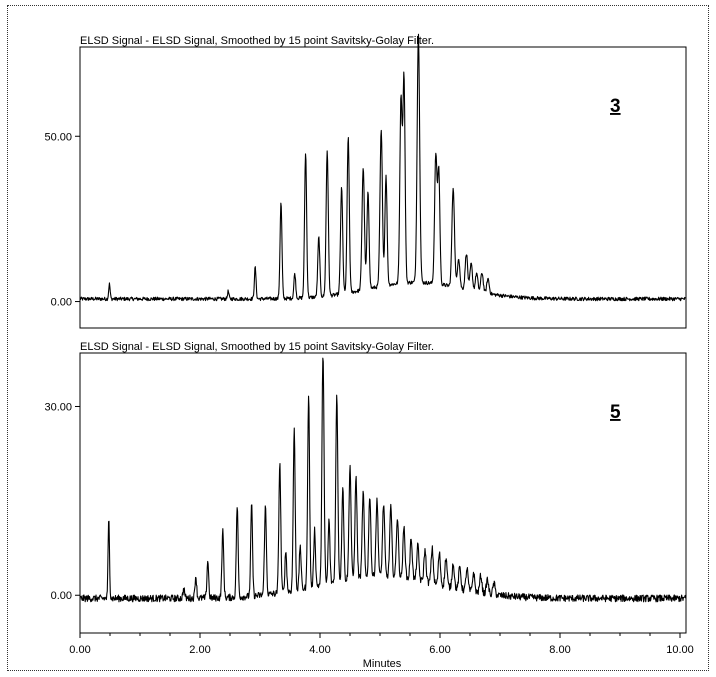 The image size is (716, 677). What do you see at coordinates (615, 412) in the screenshot?
I see `panel-label-bottom: 5` at bounding box center [615, 412].